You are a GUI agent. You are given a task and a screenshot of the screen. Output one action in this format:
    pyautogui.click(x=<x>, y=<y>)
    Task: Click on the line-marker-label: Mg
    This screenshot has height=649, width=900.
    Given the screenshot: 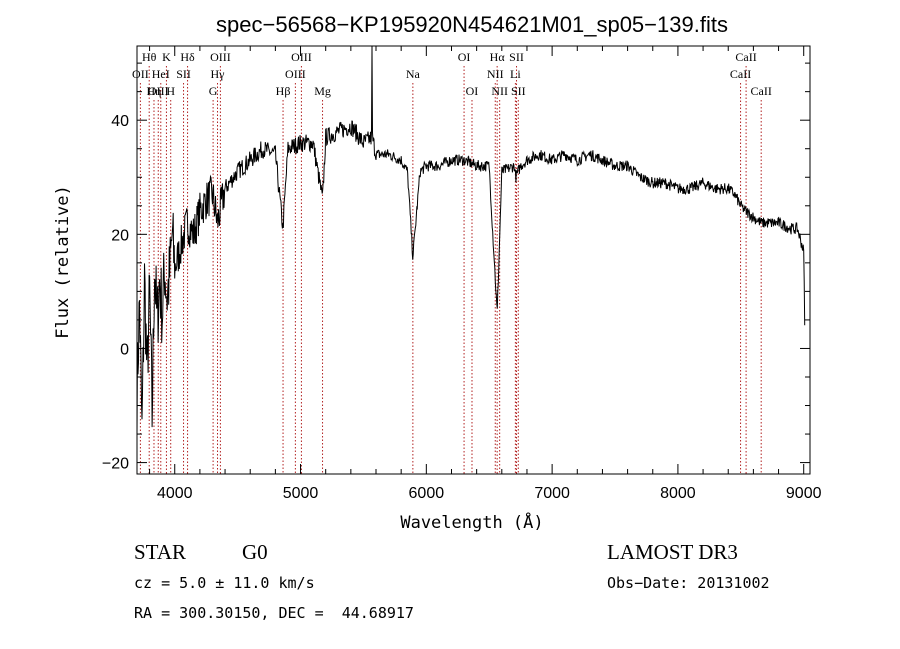 What is the action you would take?
    pyautogui.click(x=322, y=91)
    